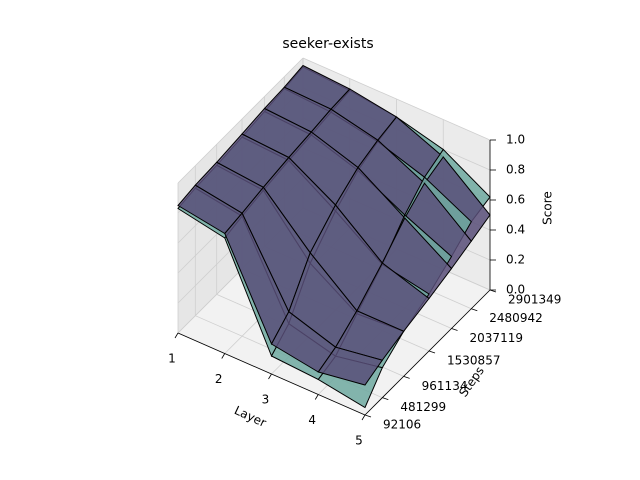 The width and height of the screenshot is (640, 480). Describe the element at coordinates (496, 338) in the screenshot. I see `y-tick-label: 2037119` at that location.